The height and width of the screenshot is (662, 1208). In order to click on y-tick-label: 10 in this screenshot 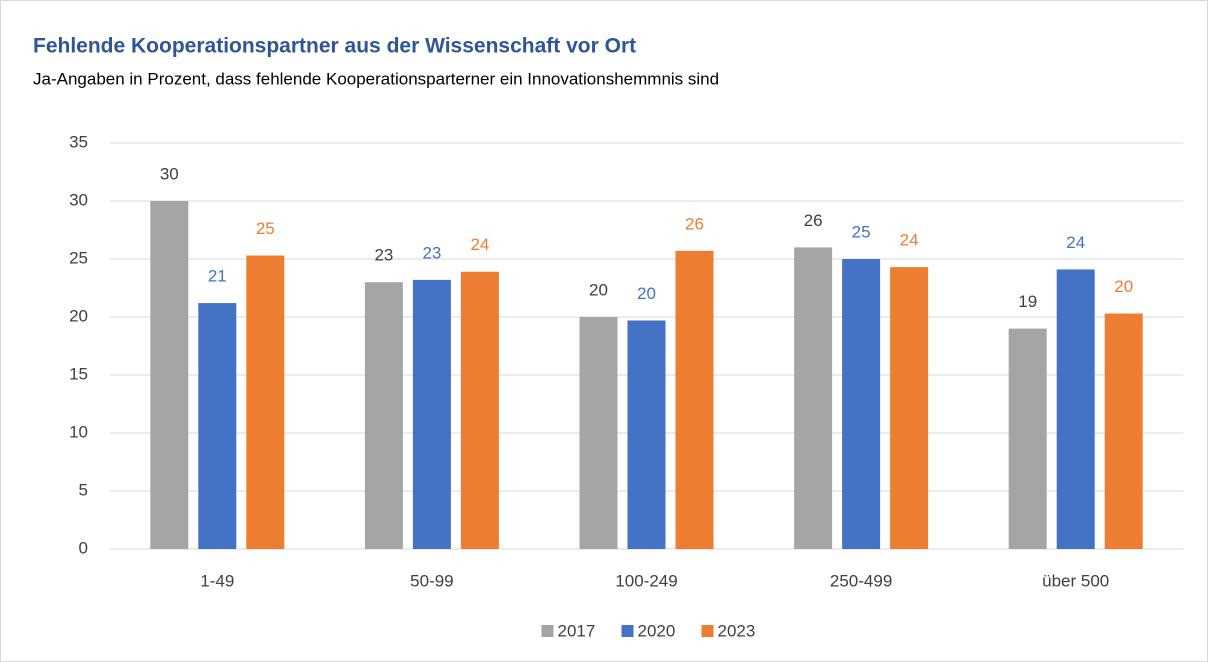, I will do `click(78, 431)`.